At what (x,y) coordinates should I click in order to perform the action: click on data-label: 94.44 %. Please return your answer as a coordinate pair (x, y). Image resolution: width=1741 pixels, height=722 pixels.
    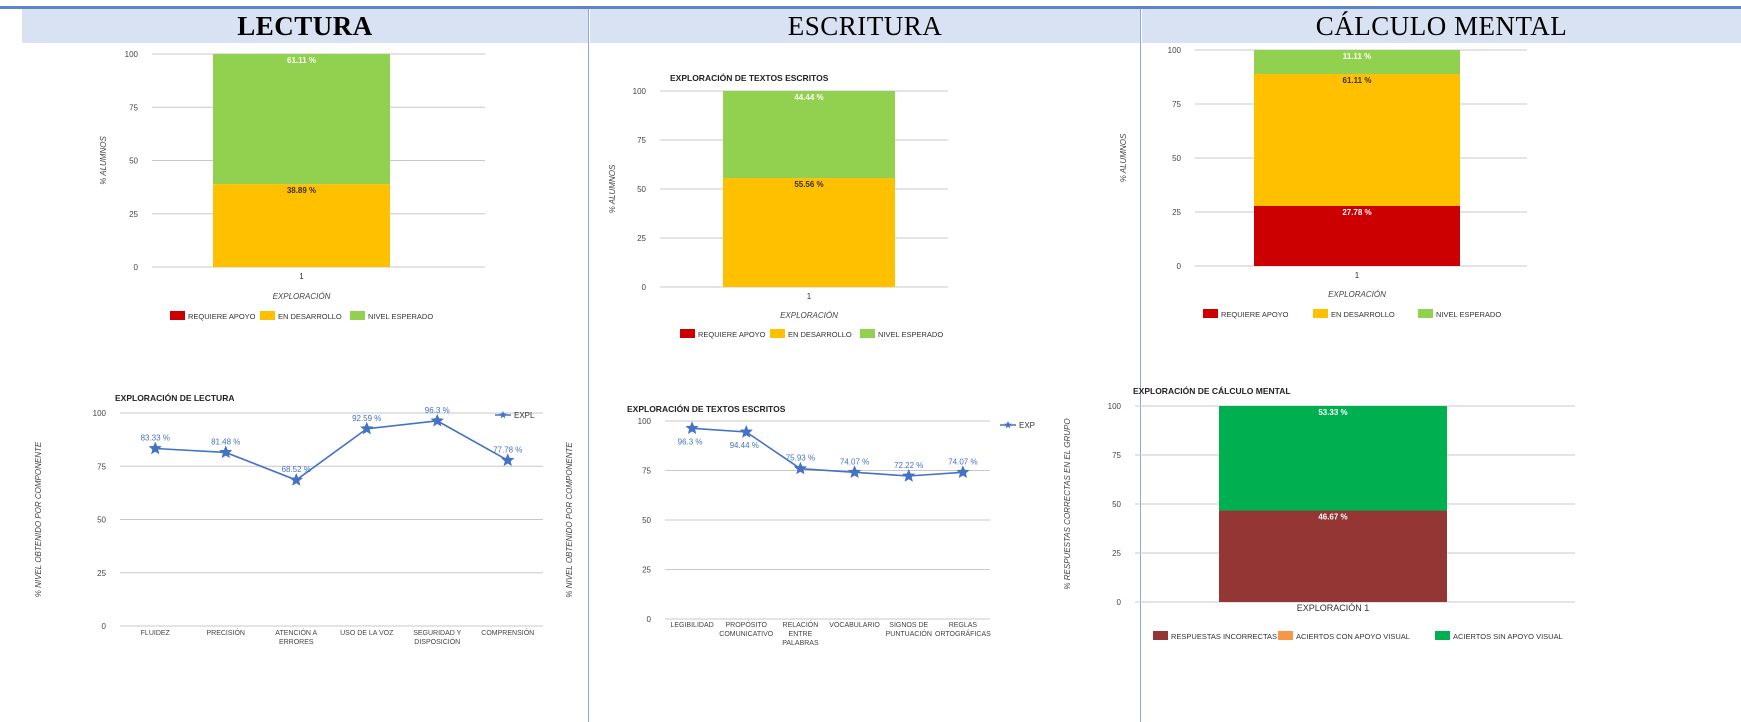
    Looking at the image, I should click on (744, 445).